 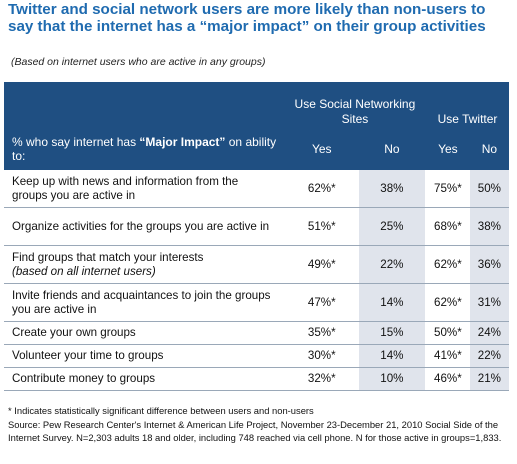 I want to click on cell-twitter-yes: 50%*, so click(x=448, y=333).